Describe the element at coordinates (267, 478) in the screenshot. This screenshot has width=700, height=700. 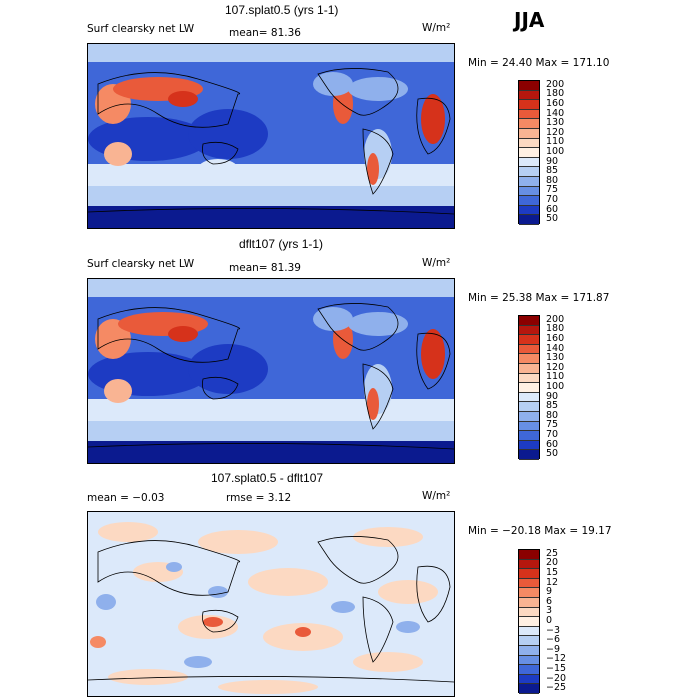
I see `panel3-title: 107.splat0.5 - dflt107` at that location.